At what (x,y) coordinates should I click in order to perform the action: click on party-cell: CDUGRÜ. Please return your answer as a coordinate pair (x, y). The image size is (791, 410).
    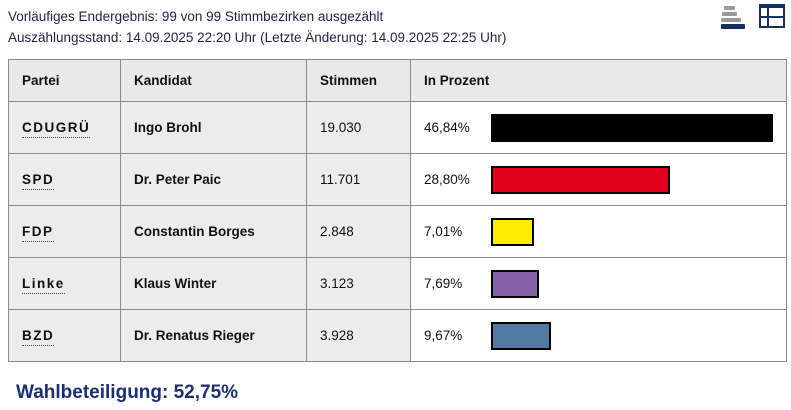
    Looking at the image, I should click on (64, 127).